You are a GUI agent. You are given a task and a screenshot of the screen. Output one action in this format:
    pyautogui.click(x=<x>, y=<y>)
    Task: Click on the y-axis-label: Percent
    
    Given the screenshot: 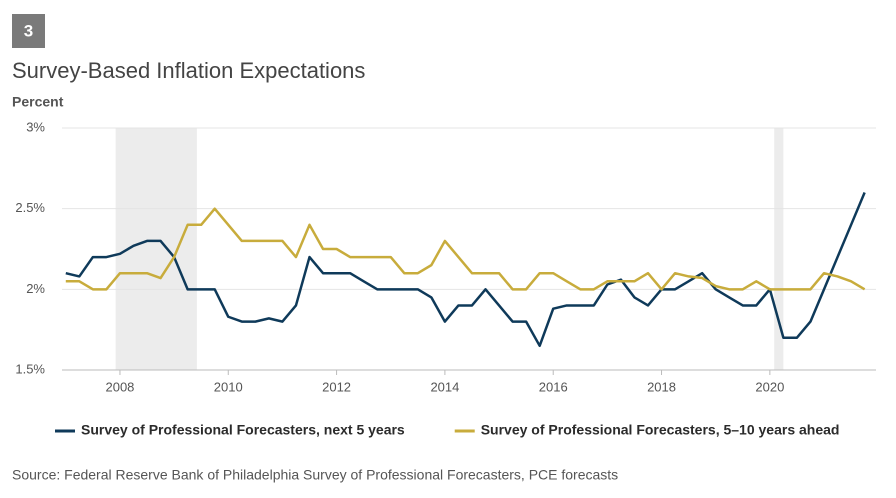 What is the action you would take?
    pyautogui.click(x=38, y=102)
    